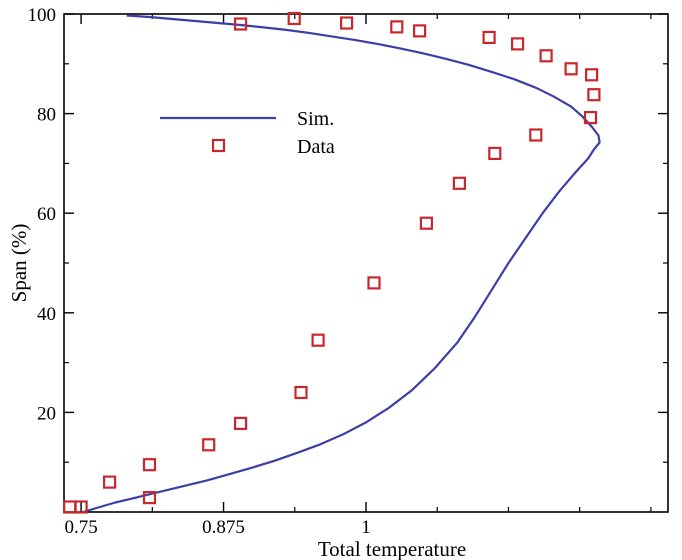 The height and width of the screenshot is (560, 682). I want to click on x-tick-label: 0.875, so click(223, 527).